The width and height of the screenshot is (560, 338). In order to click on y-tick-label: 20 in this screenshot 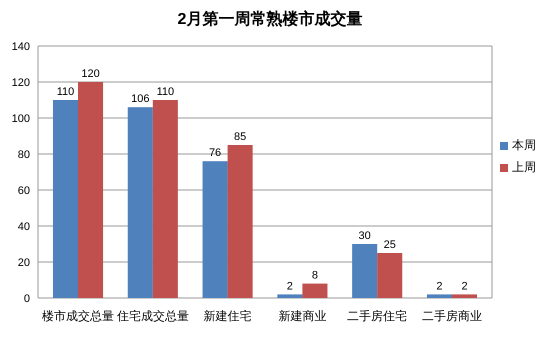, I will do `click(24, 263)`.